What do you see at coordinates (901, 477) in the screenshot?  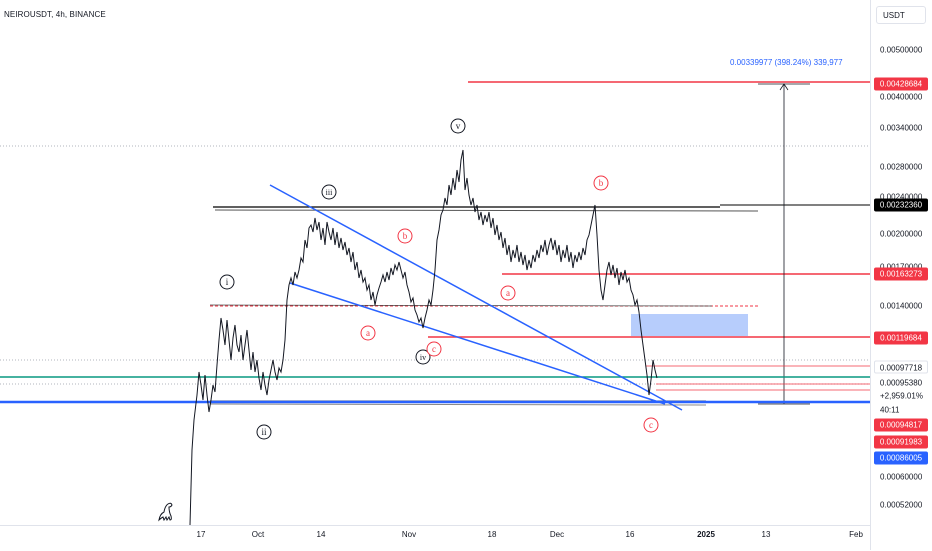 I see `price-tick: 0.00060000` at bounding box center [901, 477].